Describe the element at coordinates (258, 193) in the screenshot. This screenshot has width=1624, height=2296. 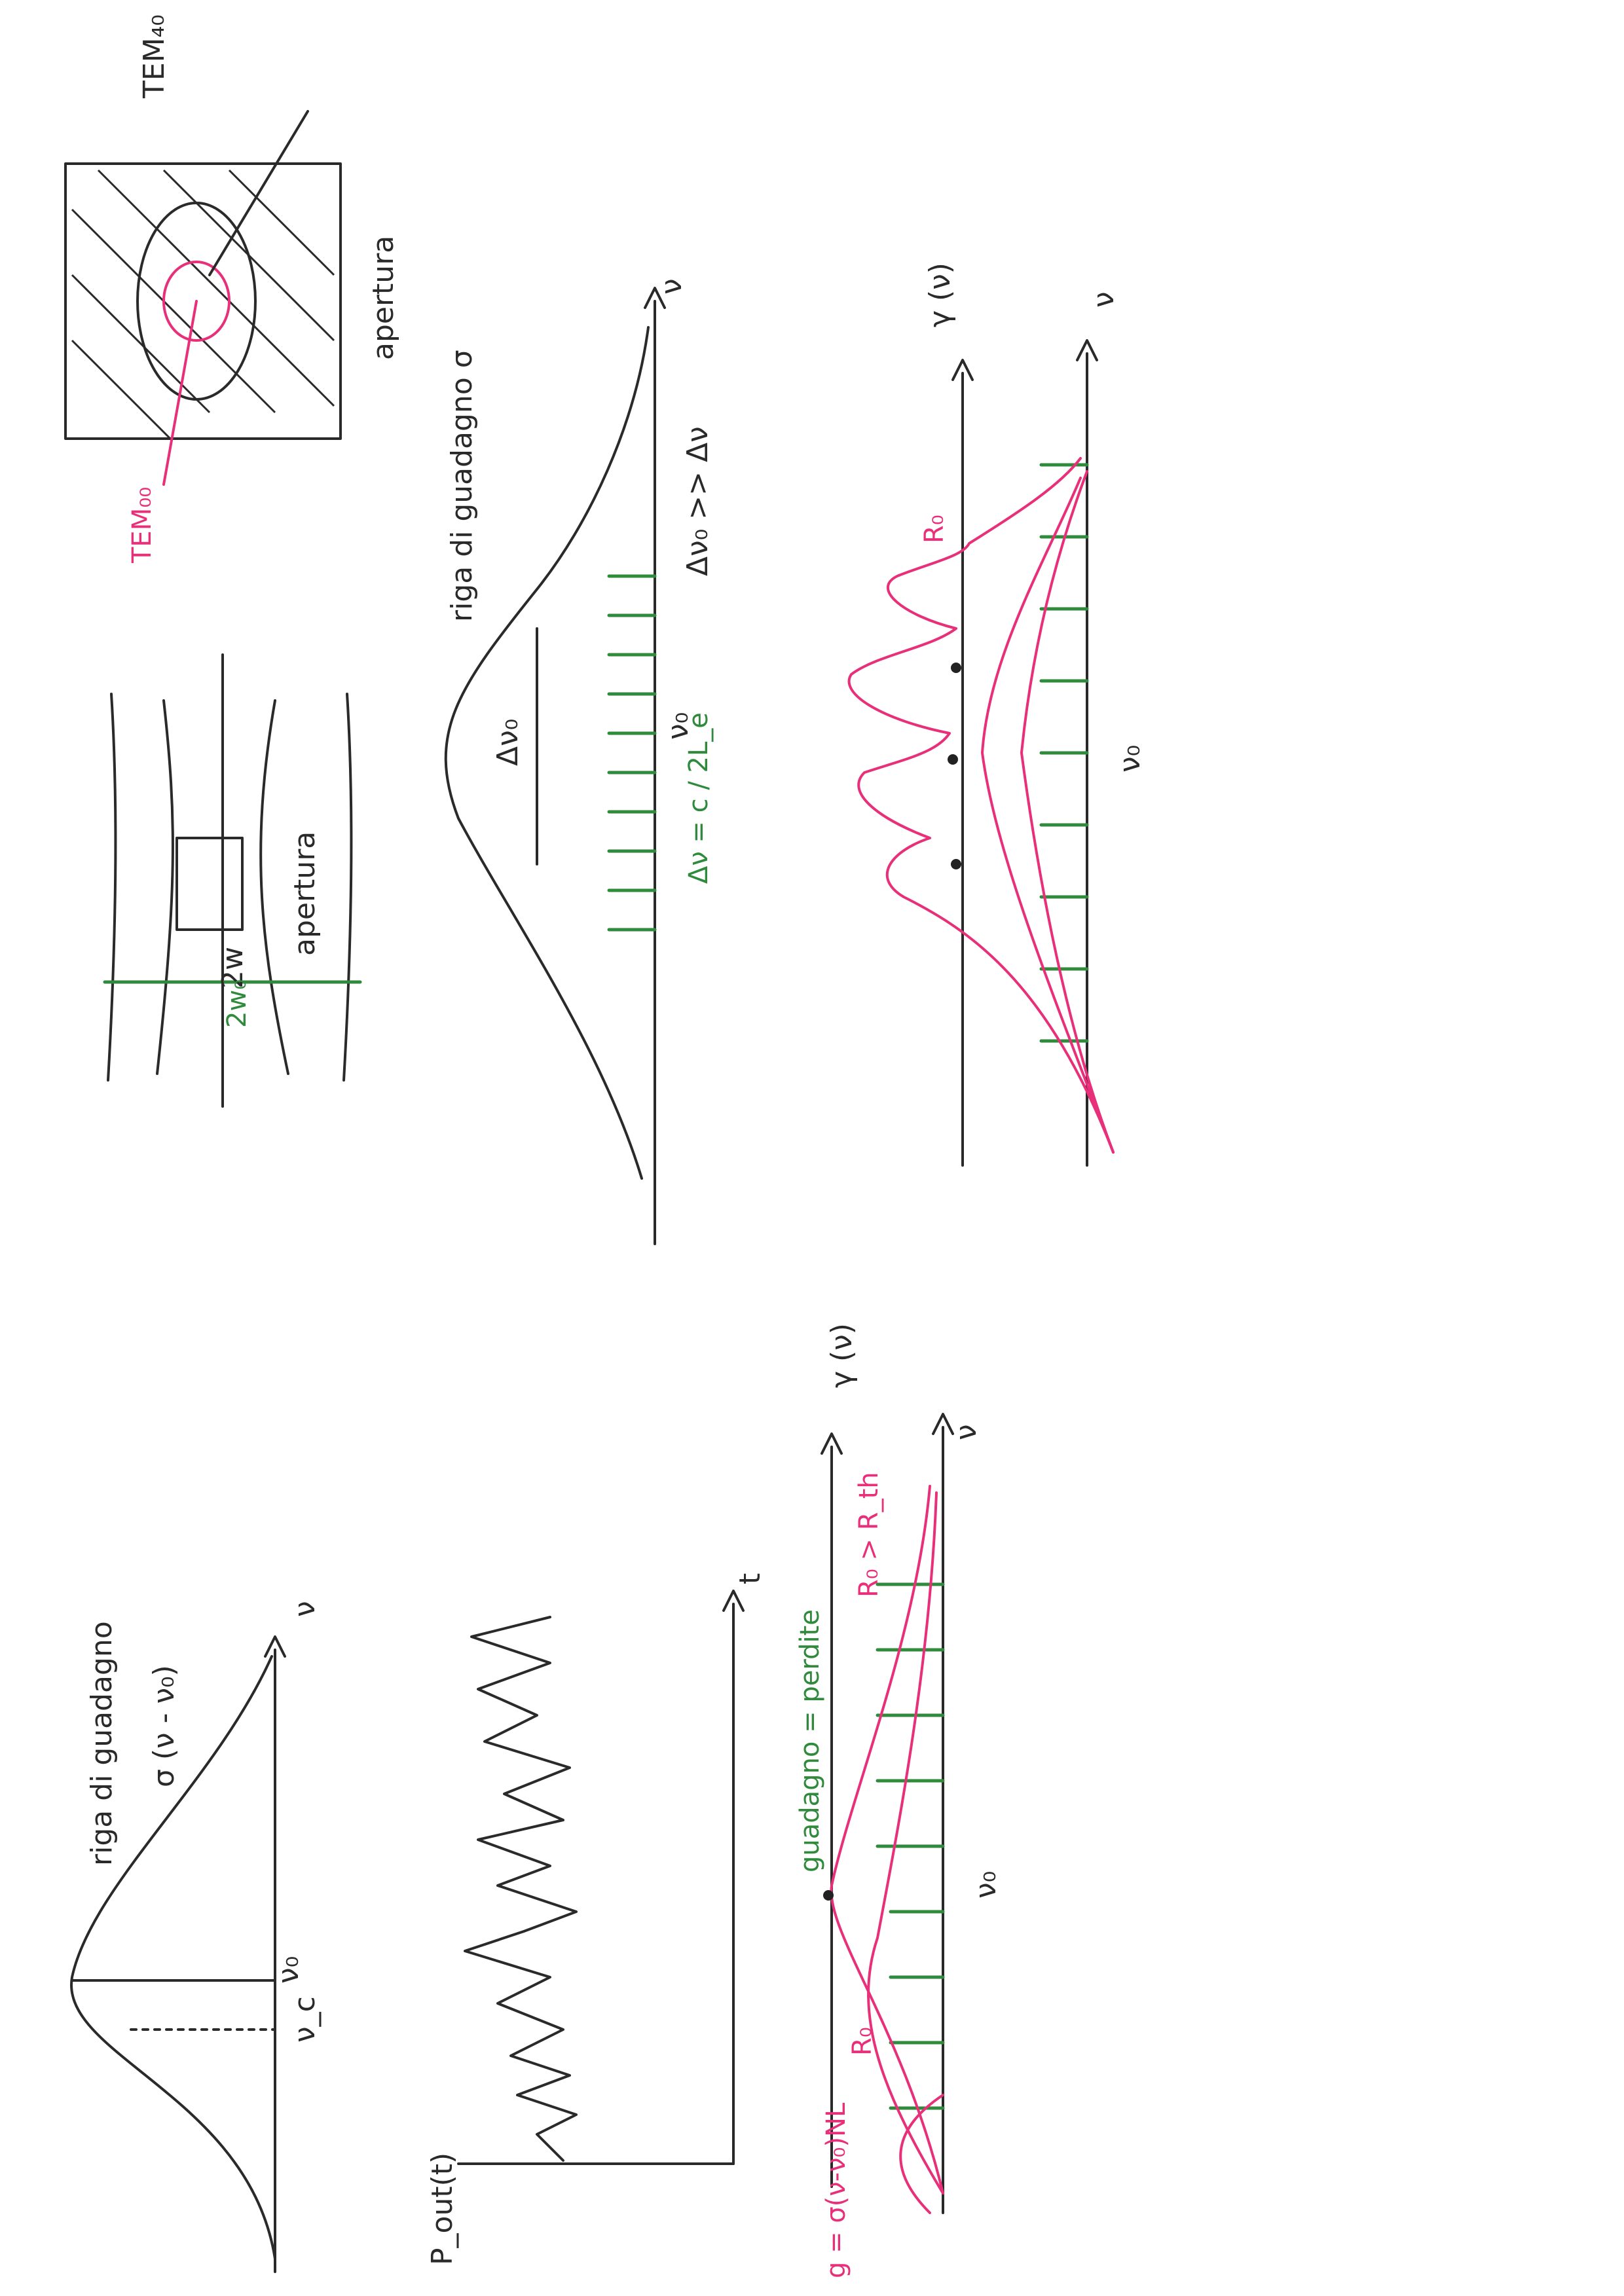
I see `tem40-pointer` at that location.